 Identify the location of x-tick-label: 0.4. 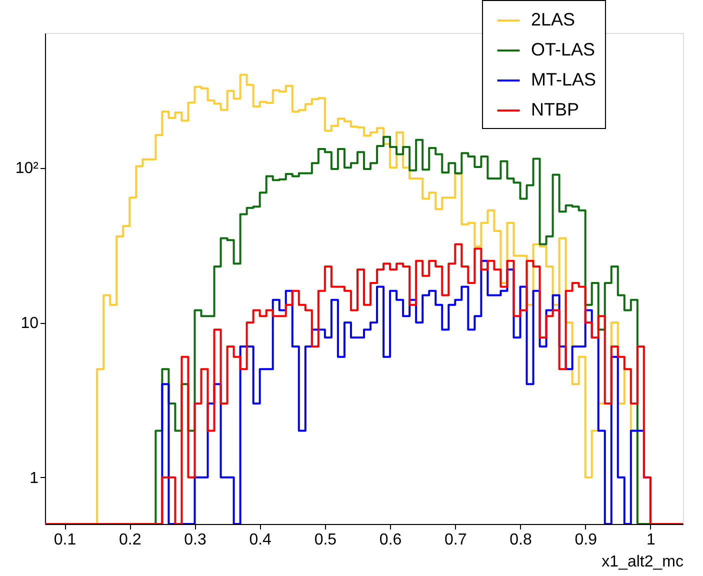
(260, 540).